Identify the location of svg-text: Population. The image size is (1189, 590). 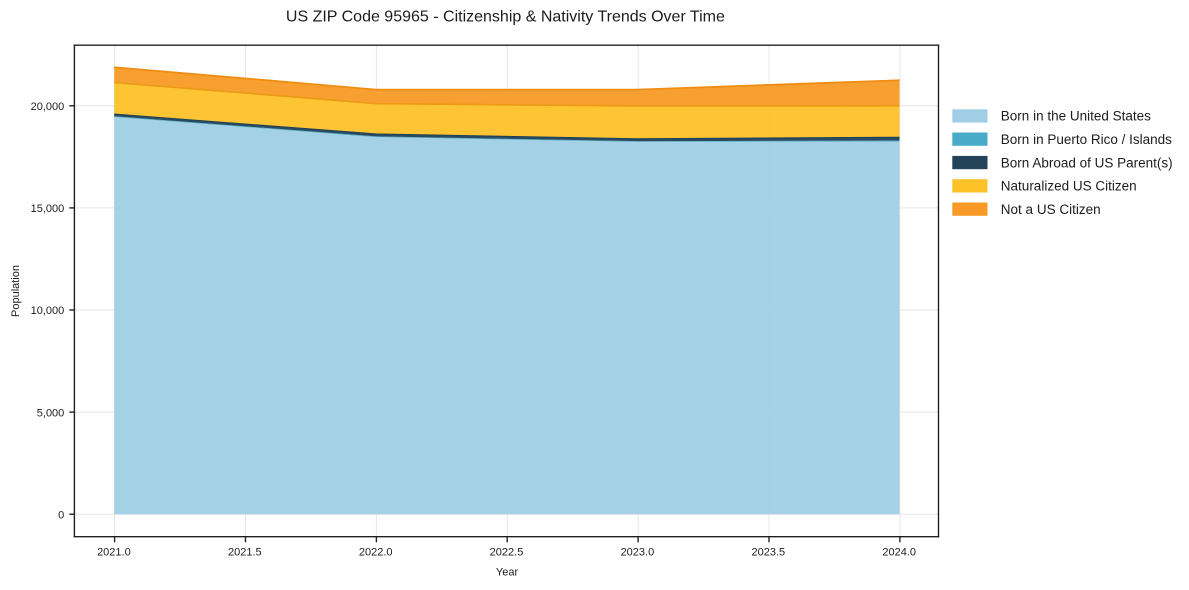
(16, 291).